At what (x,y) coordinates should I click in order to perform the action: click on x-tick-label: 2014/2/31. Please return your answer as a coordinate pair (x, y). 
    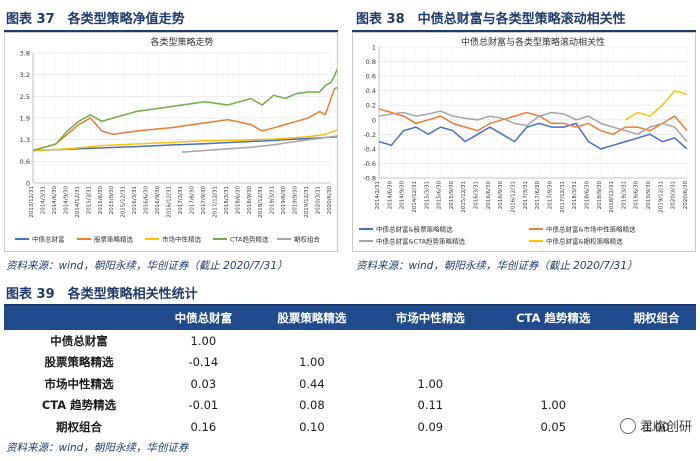
    Looking at the image, I should click on (378, 195).